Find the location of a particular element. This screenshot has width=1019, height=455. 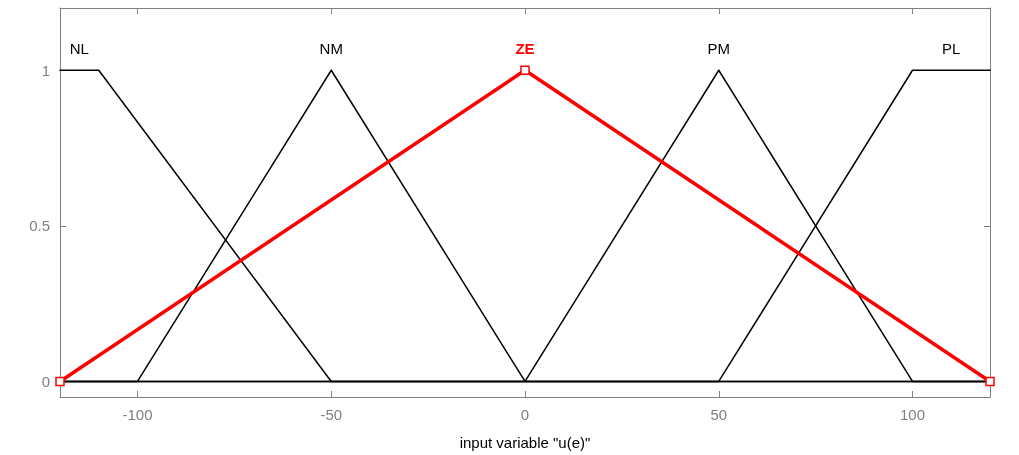

x-tick-label: 100 is located at coordinates (912, 414).